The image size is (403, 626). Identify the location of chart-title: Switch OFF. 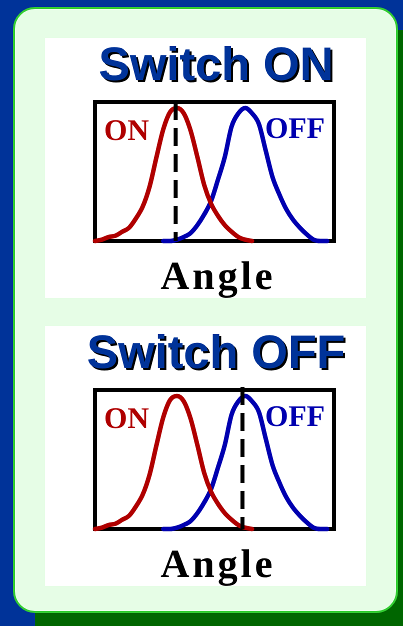
(216, 351).